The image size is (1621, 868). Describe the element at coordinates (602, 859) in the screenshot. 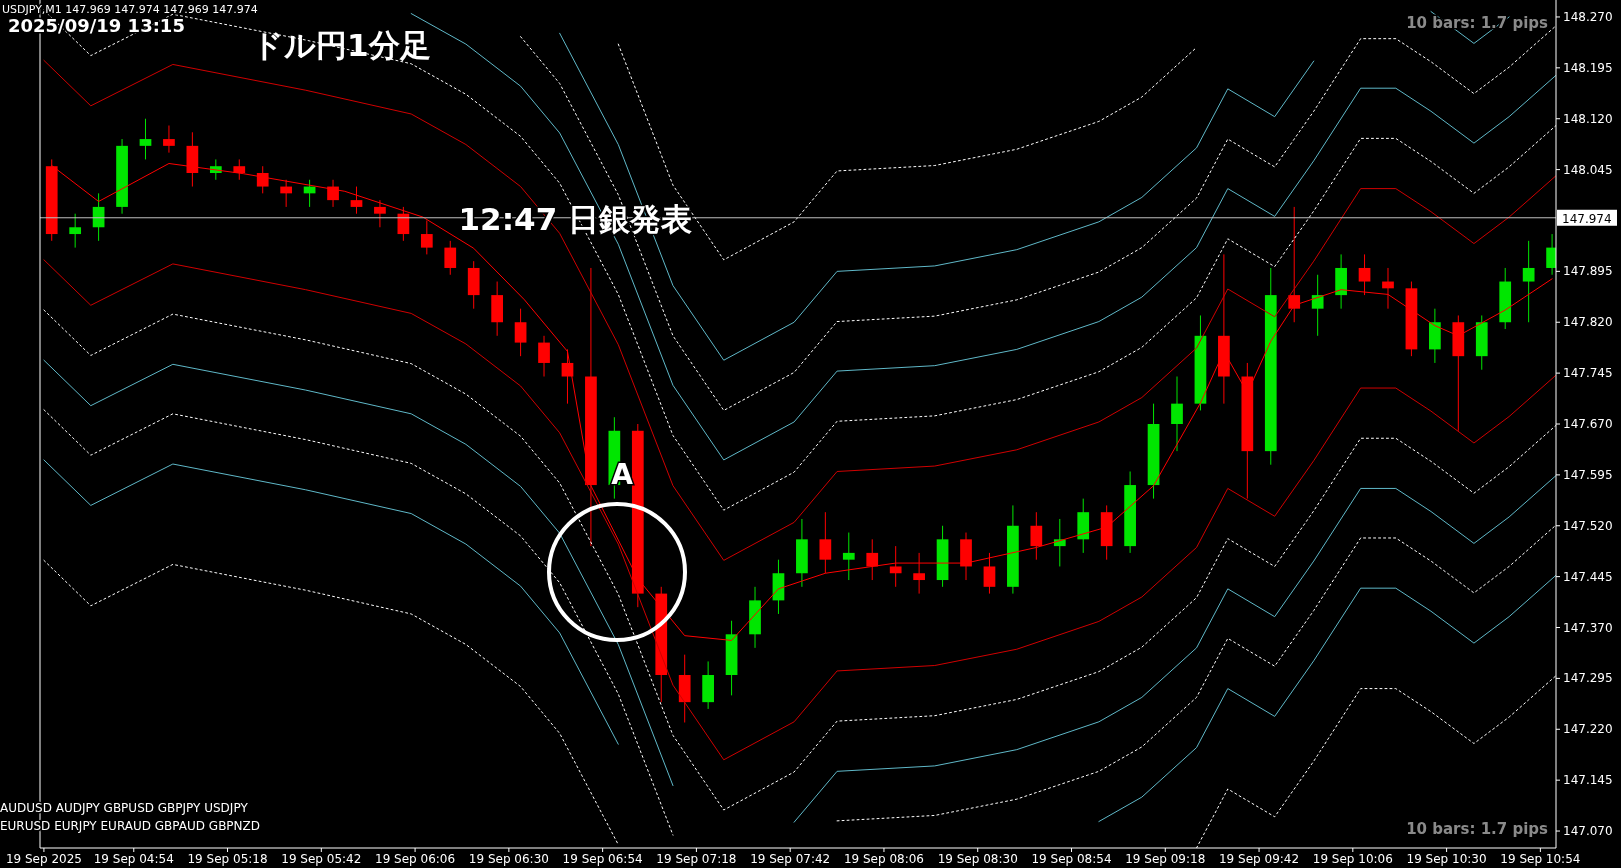

I see `x-tick-label: 19 Sep 06:54` at that location.